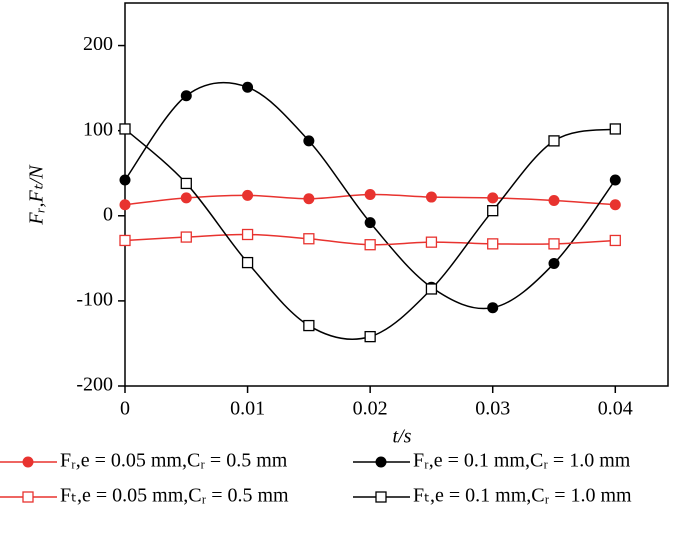 The width and height of the screenshot is (700, 544). I want to click on legend-label: Fₜ,e = 0.05 mm,Cᵣ = 0.5 mm, so click(174, 496).